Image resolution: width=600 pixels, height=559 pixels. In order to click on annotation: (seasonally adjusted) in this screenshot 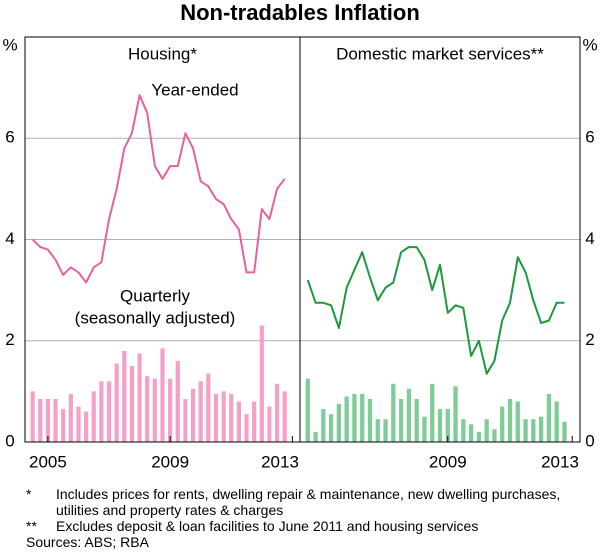, I will do `click(155, 317)`.